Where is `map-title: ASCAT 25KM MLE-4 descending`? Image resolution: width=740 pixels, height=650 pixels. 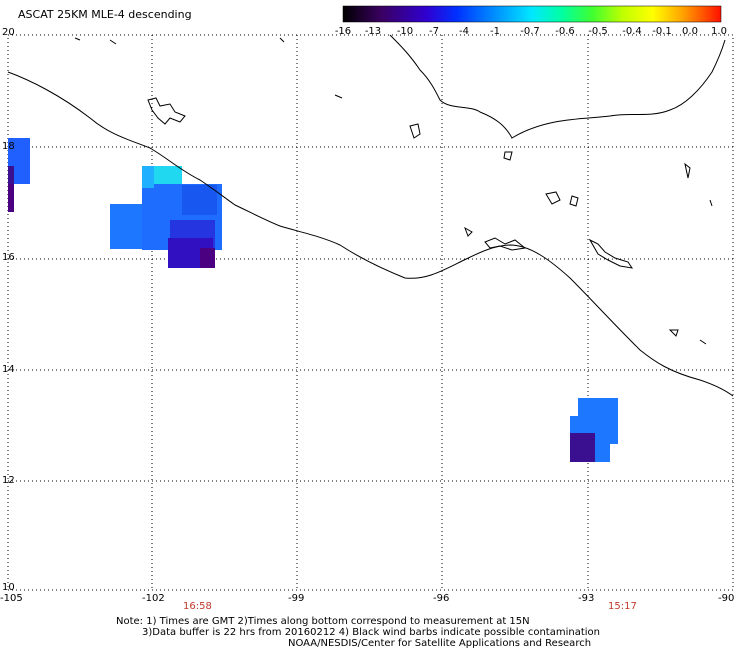
map-title: ASCAT 25KM MLE-4 descending is located at coordinates (105, 14).